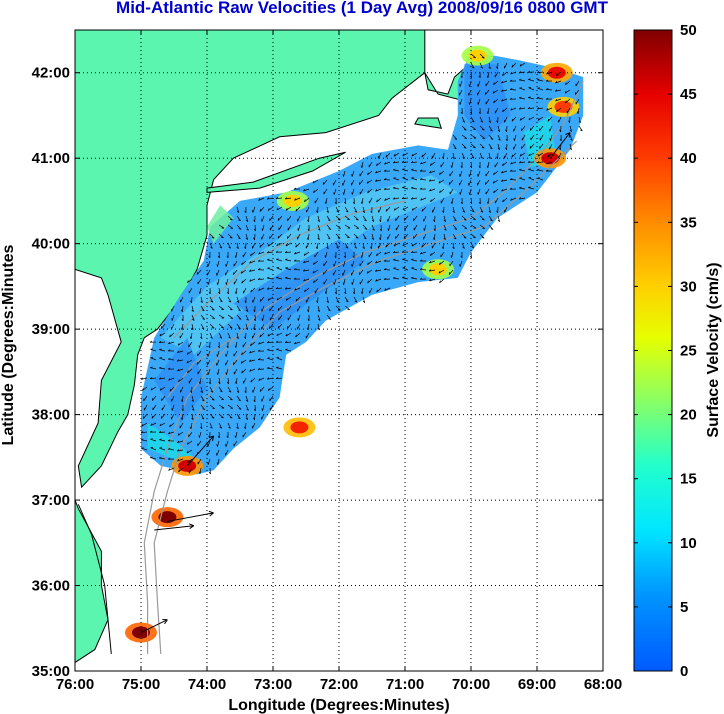 This screenshot has height=714, width=724. I want to click on y-tick-label: 36:00, so click(51, 586).